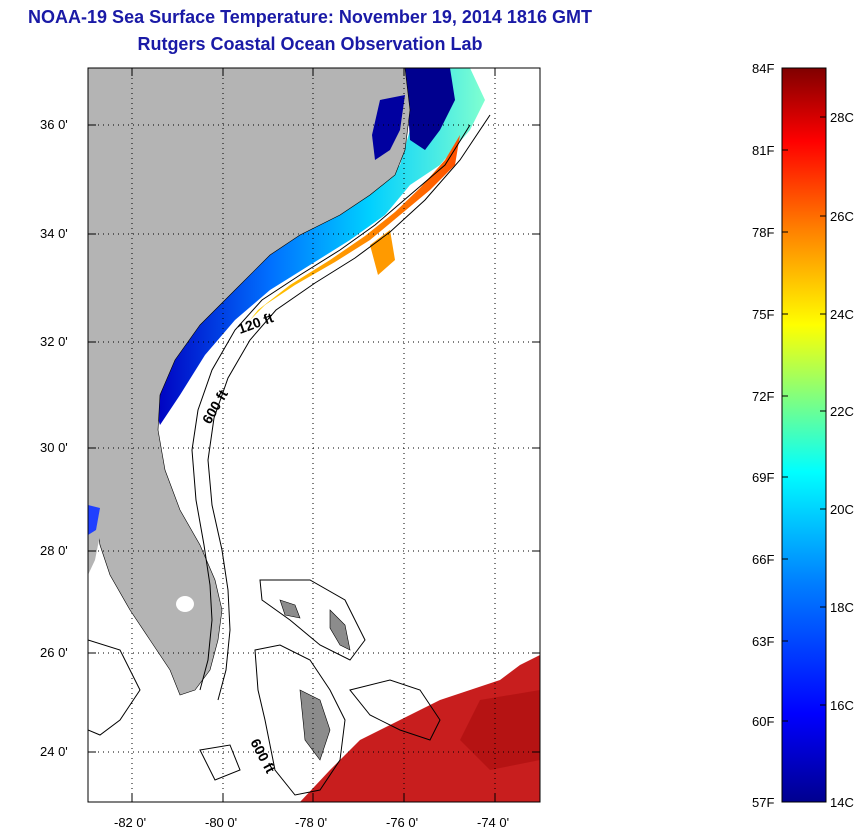  Describe the element at coordinates (763, 68) in the screenshot. I see `colorbar-label-84f: 84F` at that location.